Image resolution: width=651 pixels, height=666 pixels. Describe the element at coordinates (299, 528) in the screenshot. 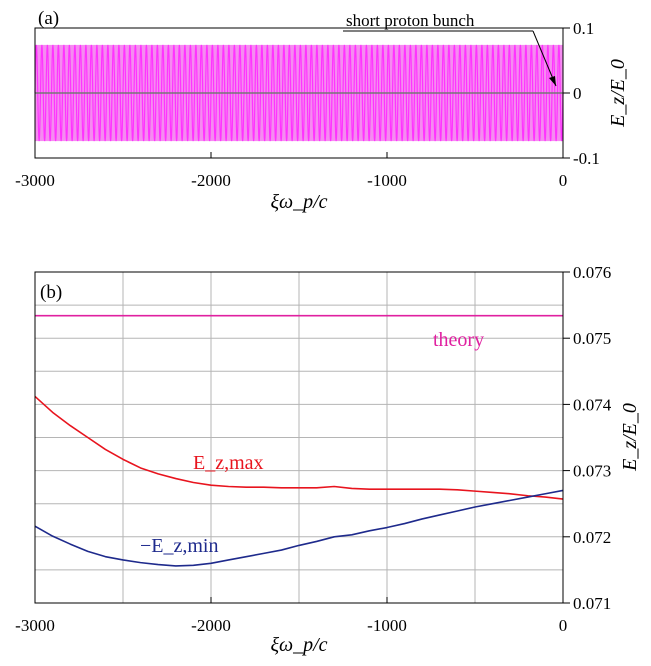

I see `series-neg-ez-min` at that location.